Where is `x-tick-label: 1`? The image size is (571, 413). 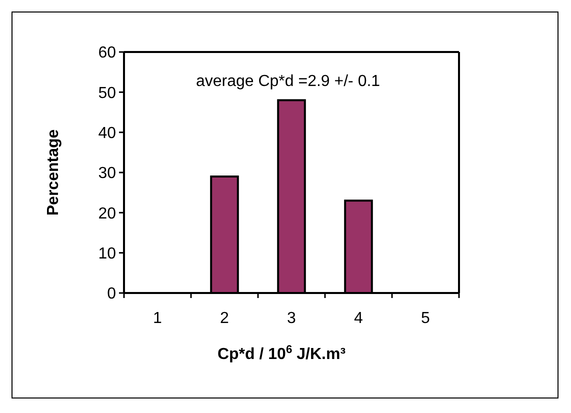 x-tick-label: 1 is located at coordinates (157, 318).